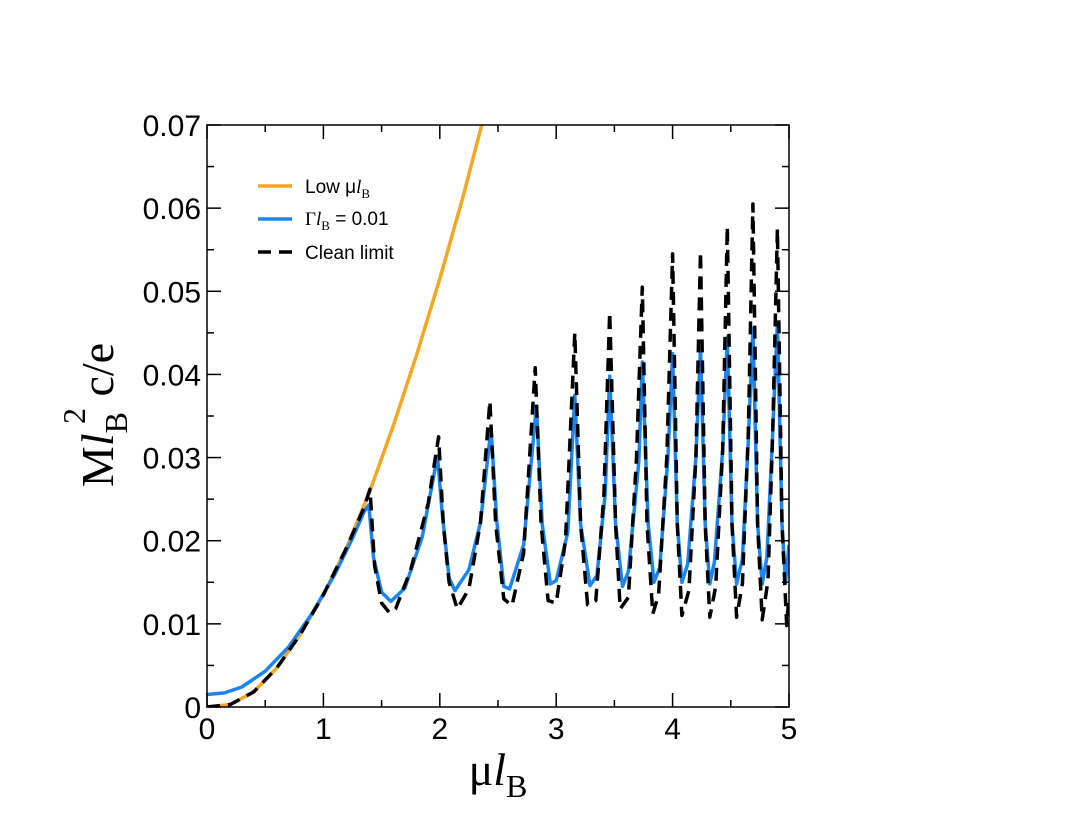  Describe the element at coordinates (672, 729) in the screenshot. I see `x-tick-label: 4` at that location.